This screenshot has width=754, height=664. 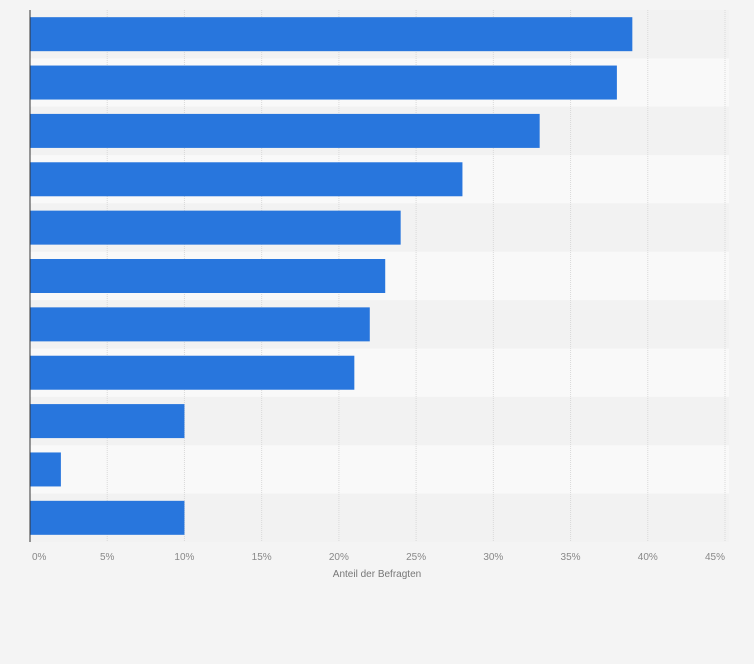 I want to click on x-tick-label: 0%, so click(x=39, y=557).